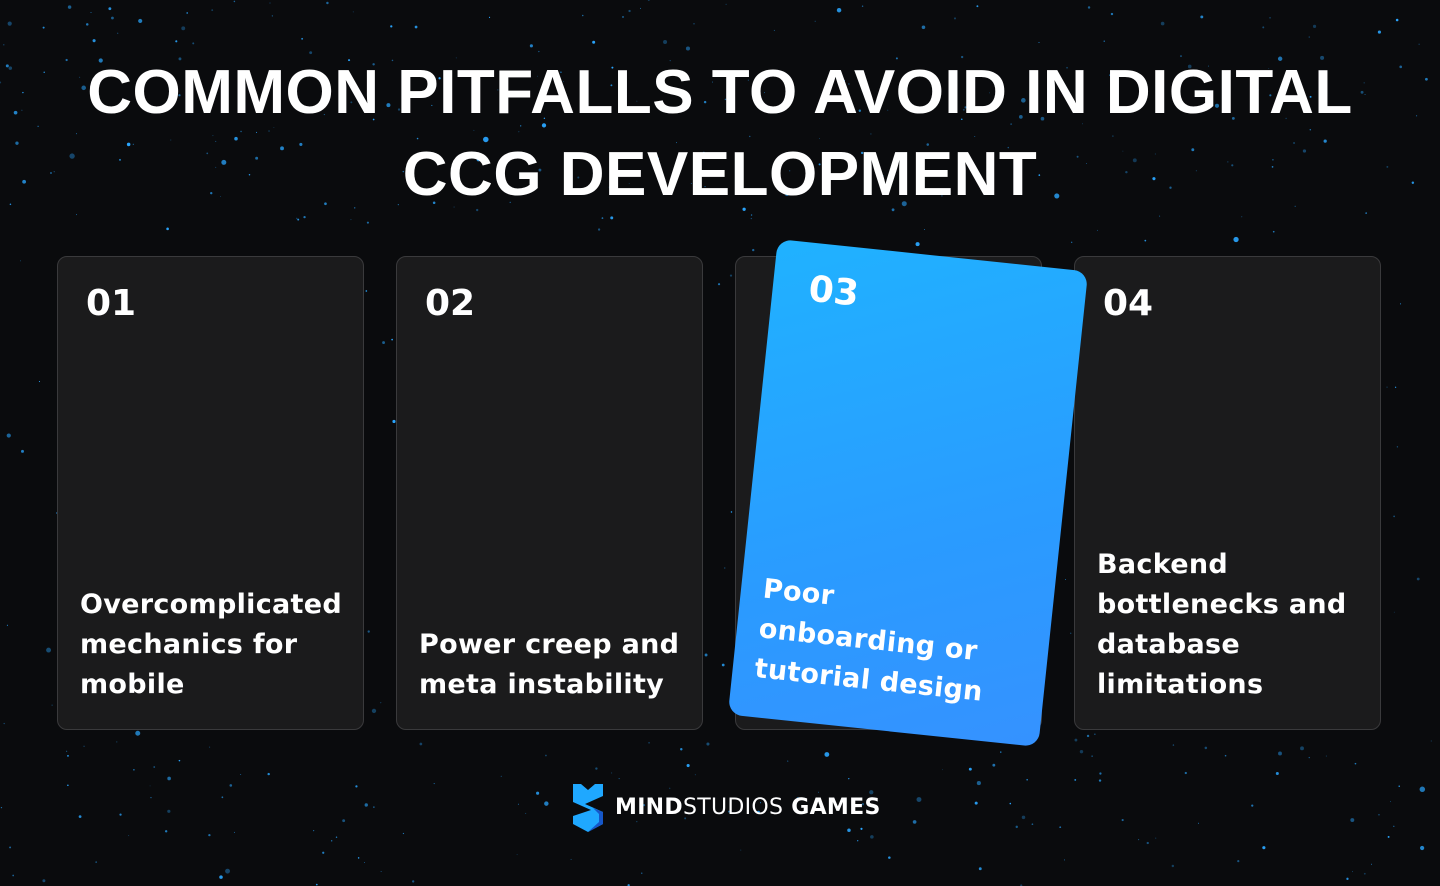 Image resolution: width=1440 pixels, height=886 pixels. I want to click on pitfall-card-03-highlighted: 03 Poor onboarding or tutorial design, so click(908, 493).